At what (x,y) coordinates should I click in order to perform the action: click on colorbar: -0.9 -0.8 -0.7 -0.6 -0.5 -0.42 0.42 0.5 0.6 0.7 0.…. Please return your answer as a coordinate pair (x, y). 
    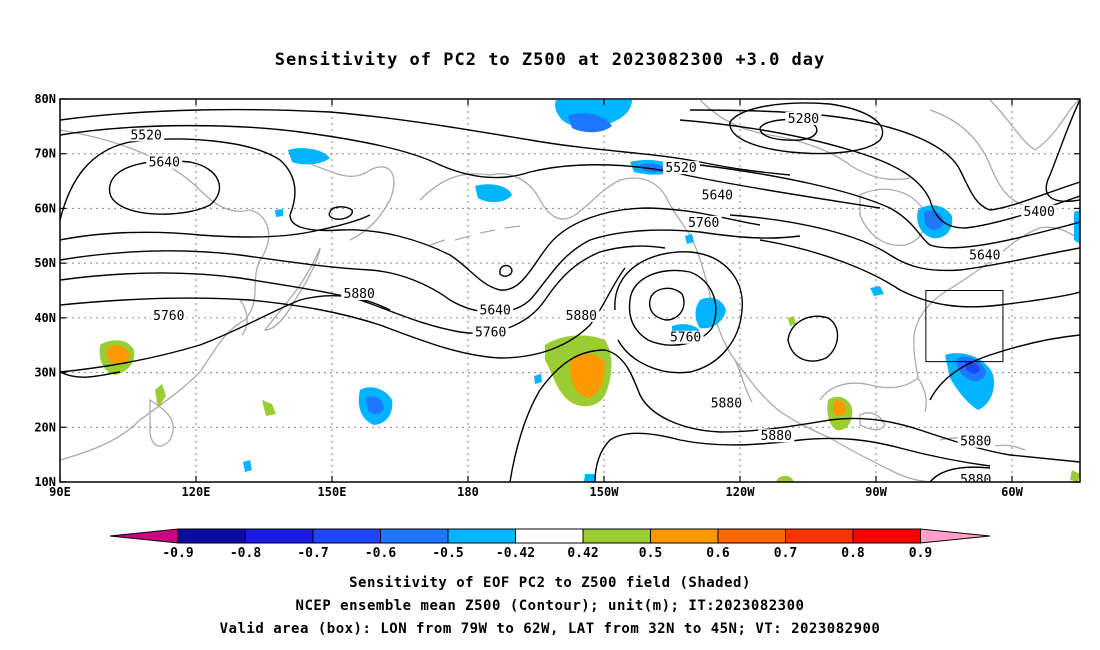
    Looking at the image, I should click on (550, 544).